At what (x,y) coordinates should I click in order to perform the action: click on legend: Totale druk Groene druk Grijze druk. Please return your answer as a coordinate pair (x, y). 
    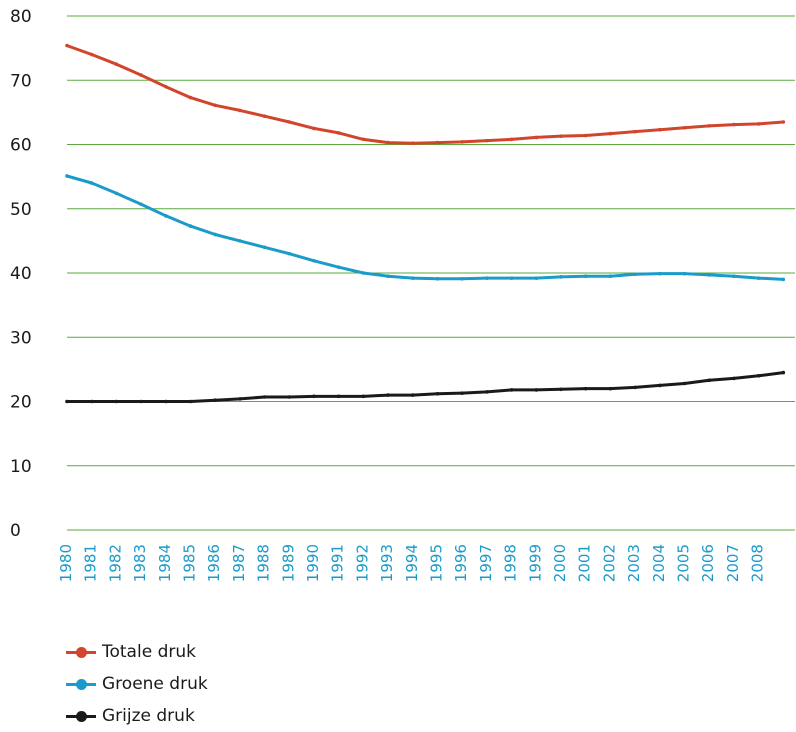
    Looking at the image, I should click on (137, 684).